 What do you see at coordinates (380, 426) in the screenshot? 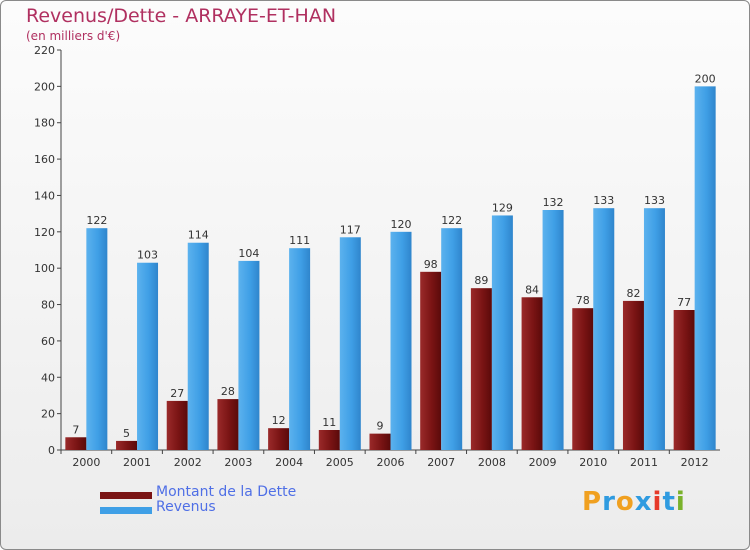
I see `data-label-debt: 9` at bounding box center [380, 426].